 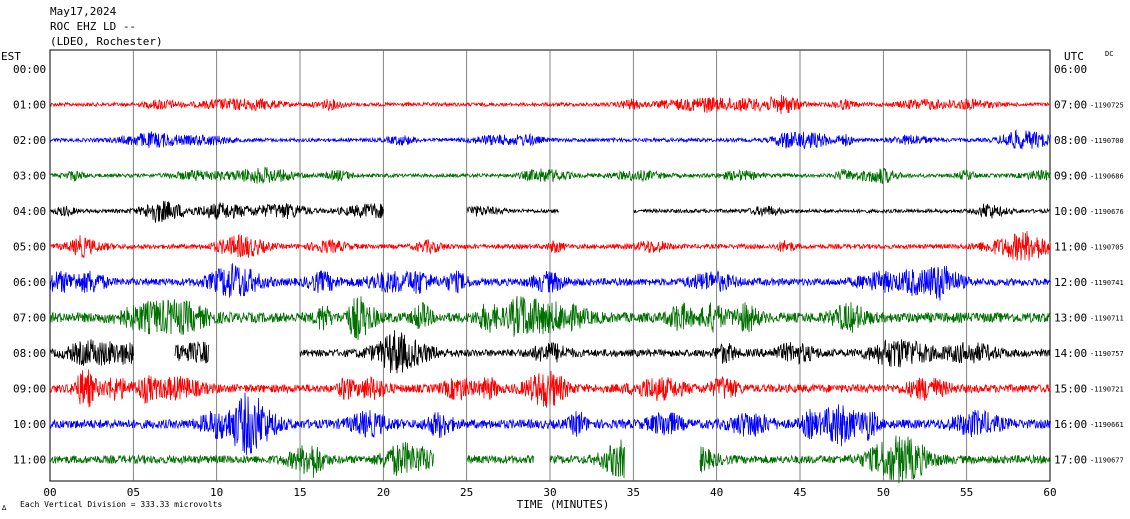 What do you see at coordinates (716, 492) in the screenshot?
I see `x-tick-label-40: 40` at bounding box center [716, 492].